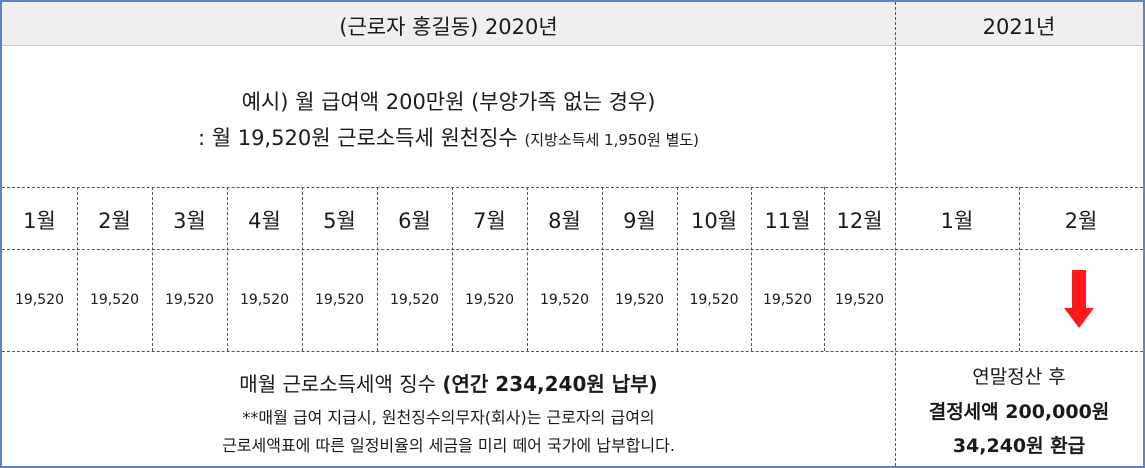  What do you see at coordinates (572, 187) in the screenshot?
I see `months-top-line` at bounding box center [572, 187].